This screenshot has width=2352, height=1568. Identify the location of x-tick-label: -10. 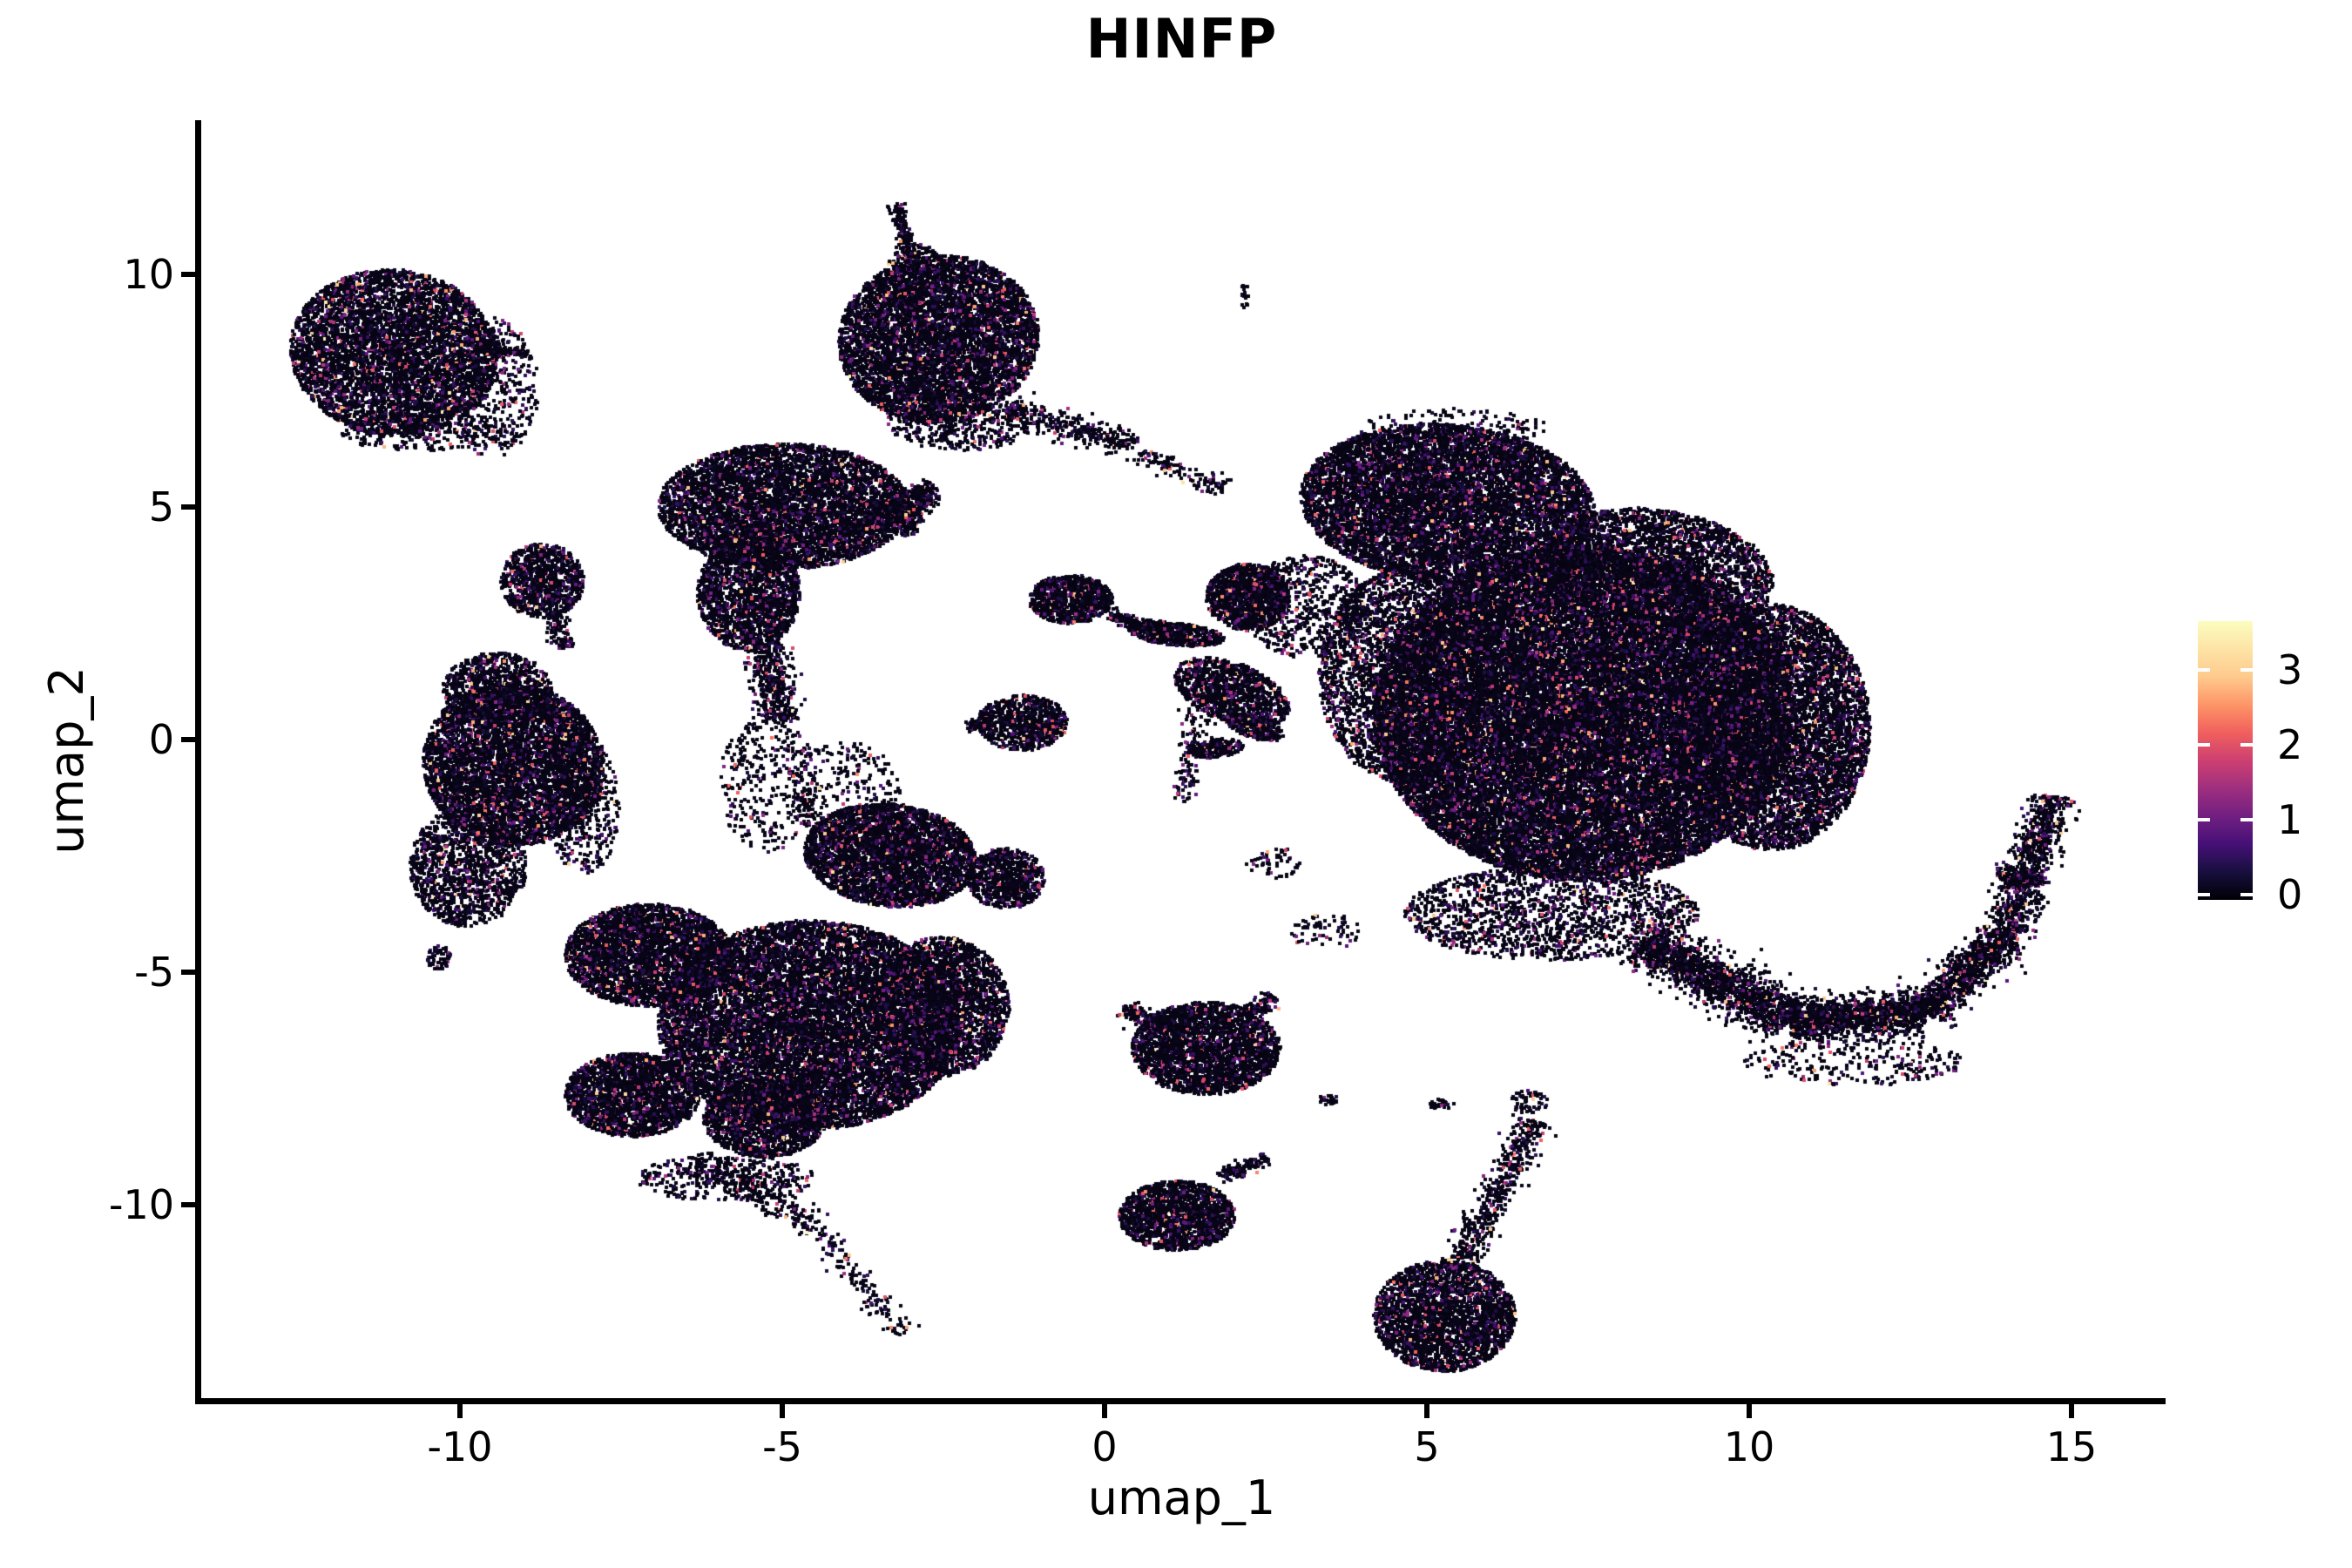
(460, 1447).